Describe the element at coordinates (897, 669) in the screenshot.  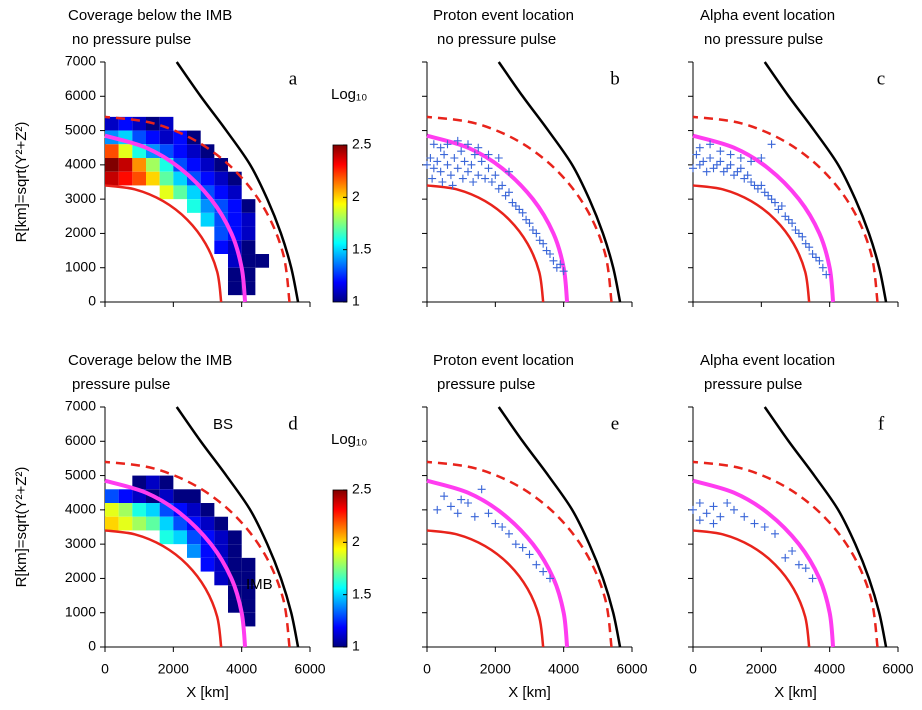
I see `x-tick-label: 6000` at that location.